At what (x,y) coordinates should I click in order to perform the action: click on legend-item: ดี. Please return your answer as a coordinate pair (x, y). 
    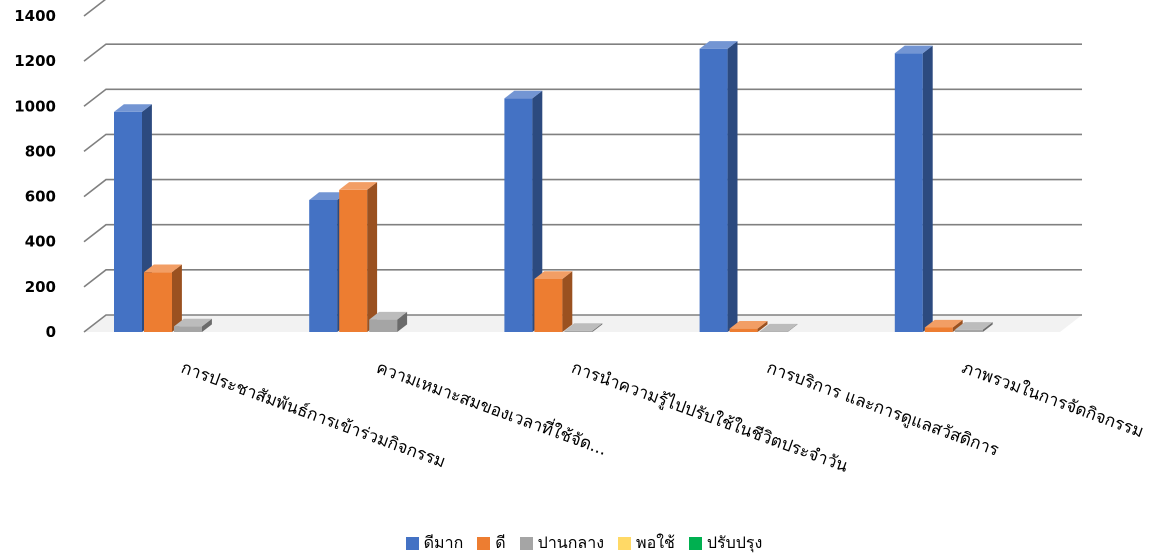
    Looking at the image, I should click on (491, 543).